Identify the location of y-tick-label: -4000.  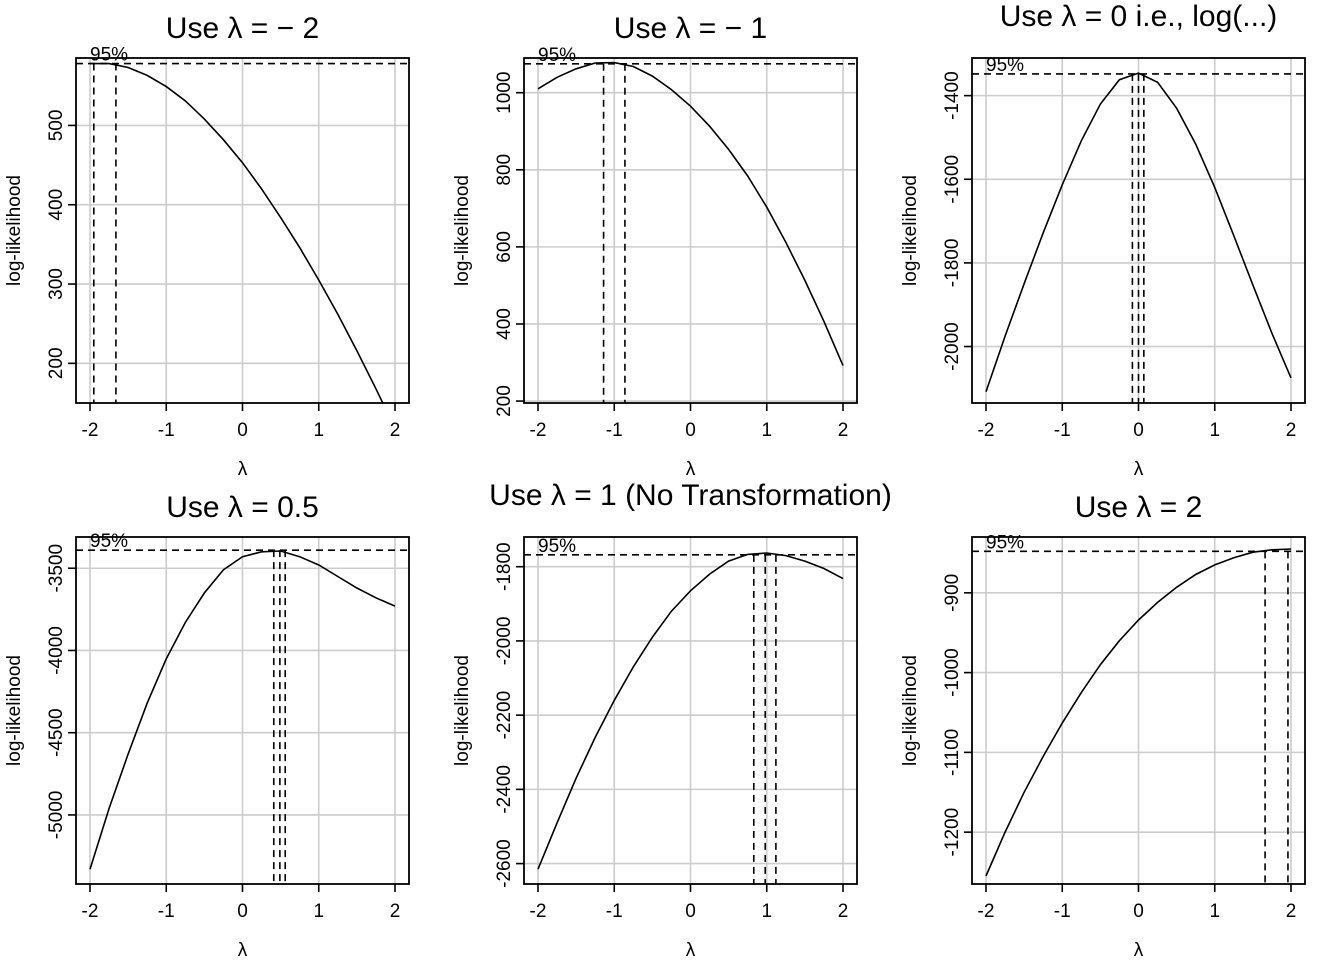
(56, 650).